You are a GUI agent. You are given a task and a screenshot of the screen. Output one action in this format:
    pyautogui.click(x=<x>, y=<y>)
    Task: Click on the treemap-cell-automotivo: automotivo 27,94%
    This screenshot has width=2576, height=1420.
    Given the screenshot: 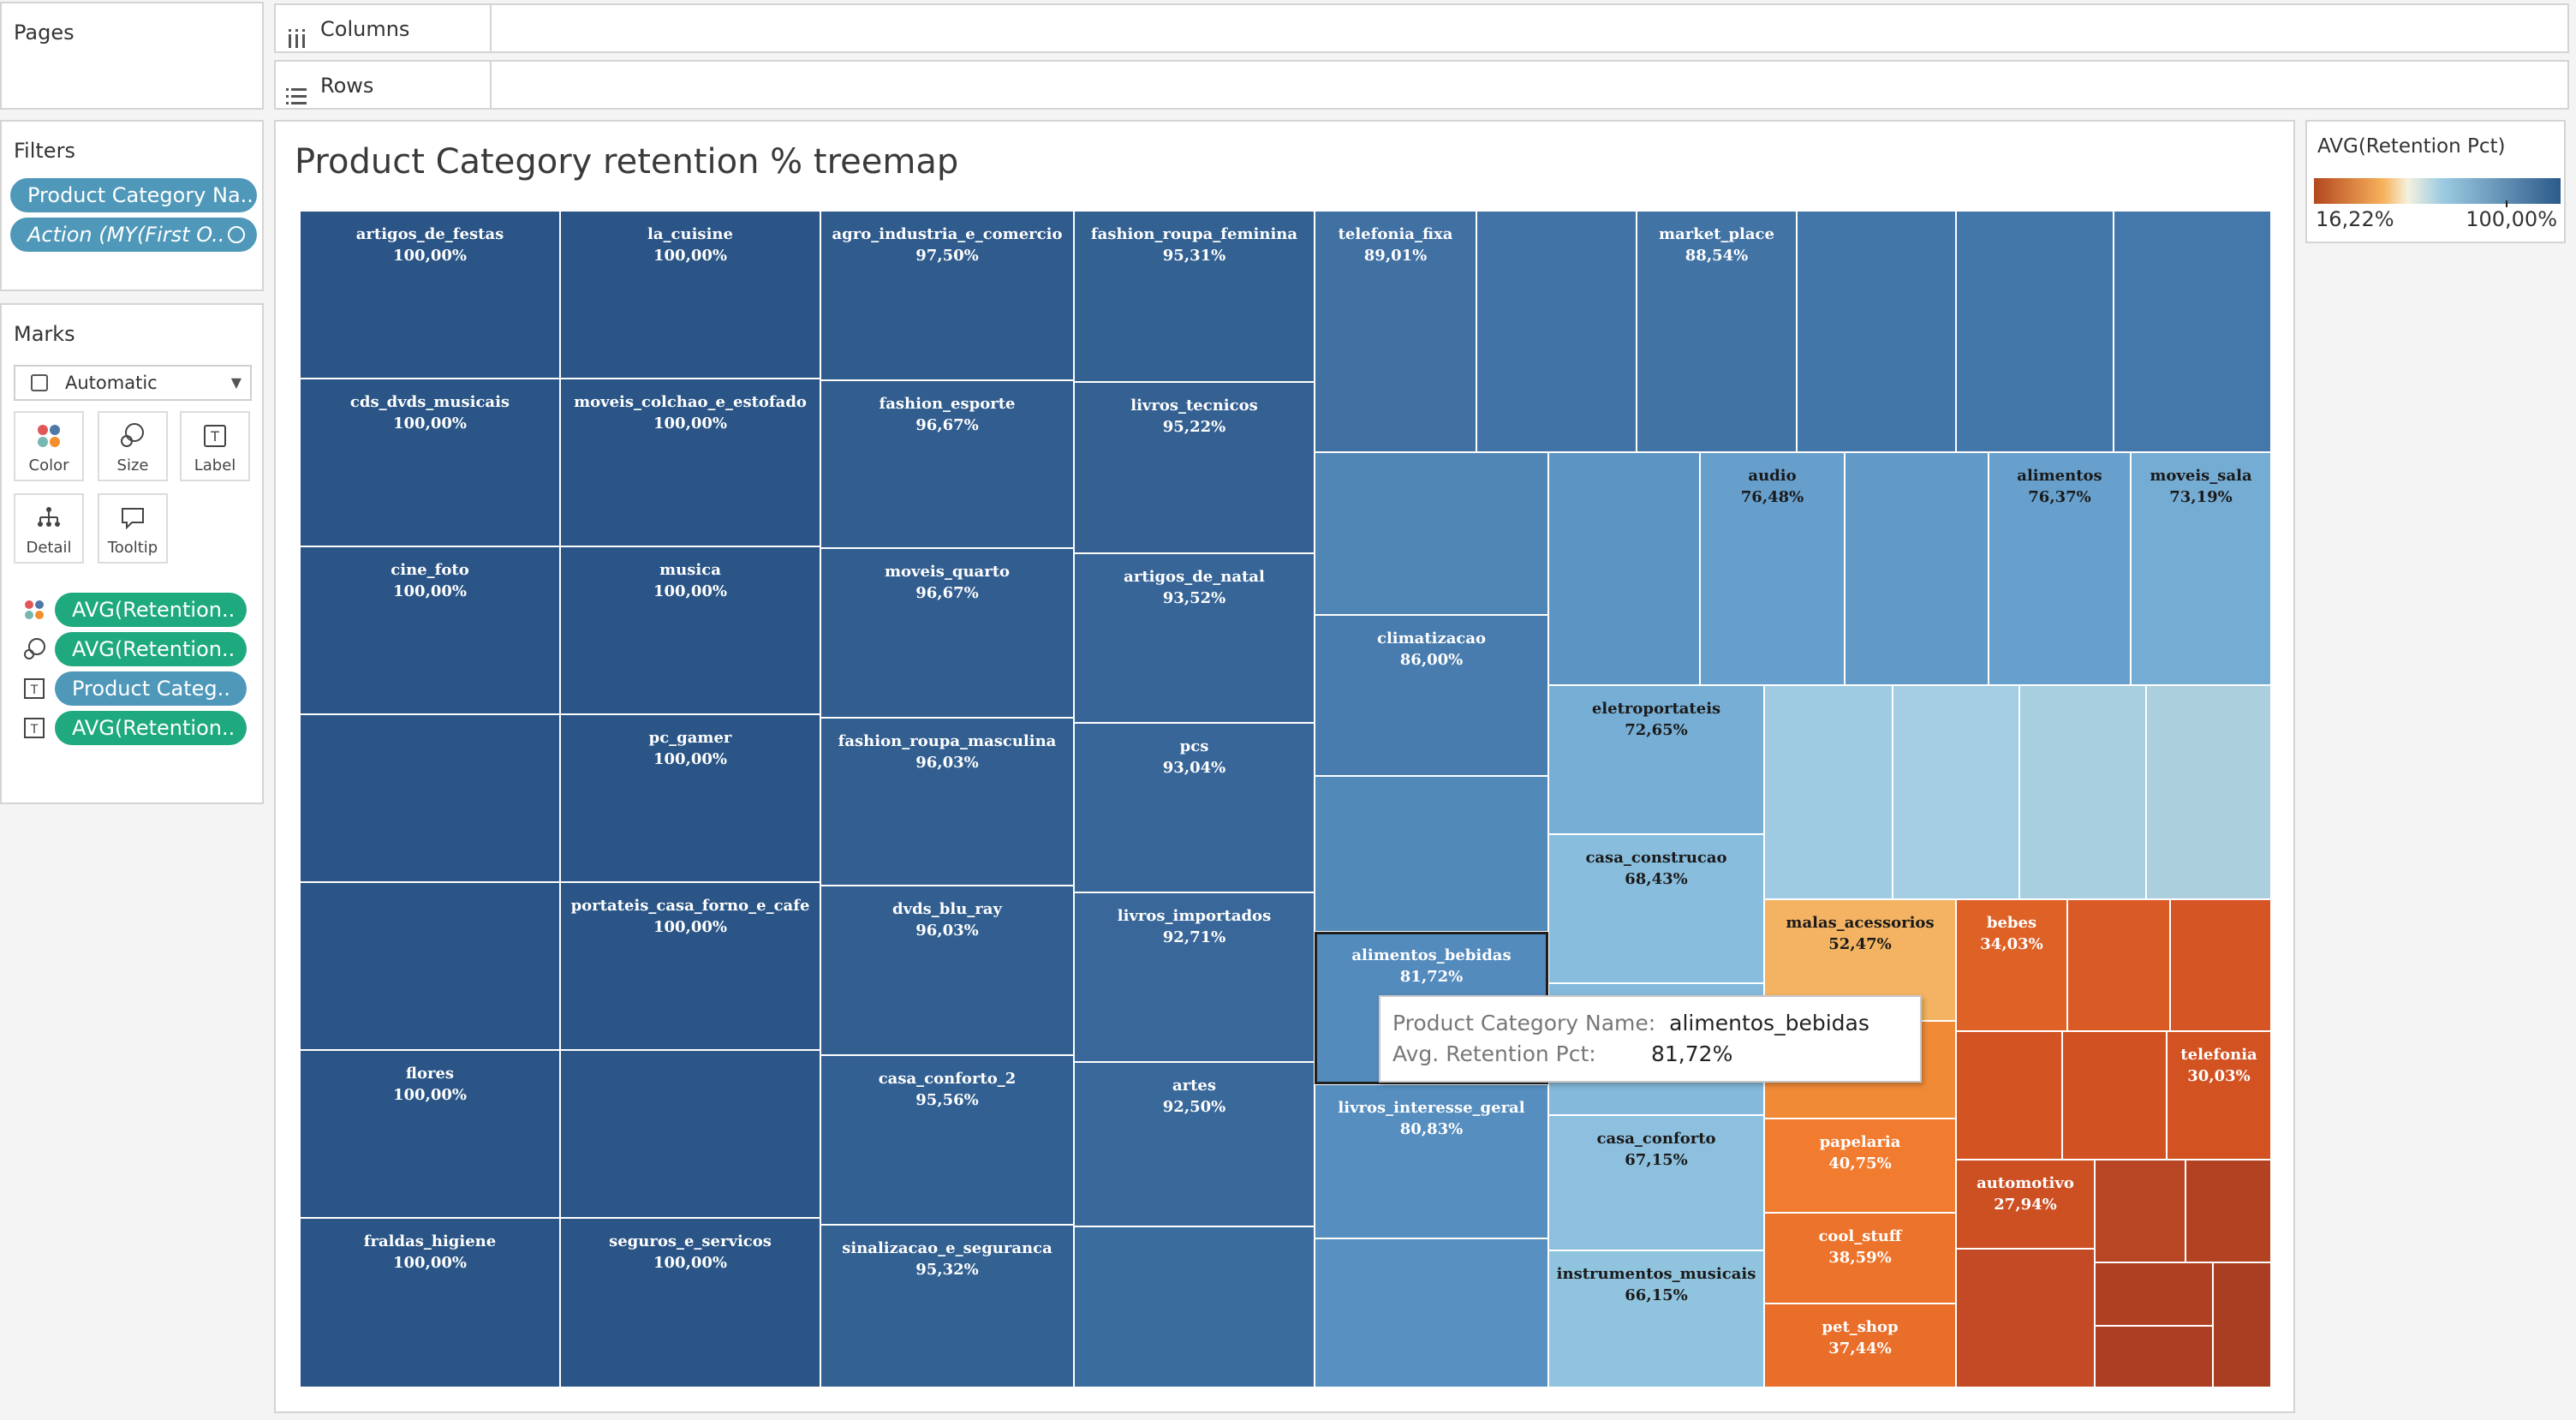 What is the action you would take?
    pyautogui.click(x=2025, y=1205)
    